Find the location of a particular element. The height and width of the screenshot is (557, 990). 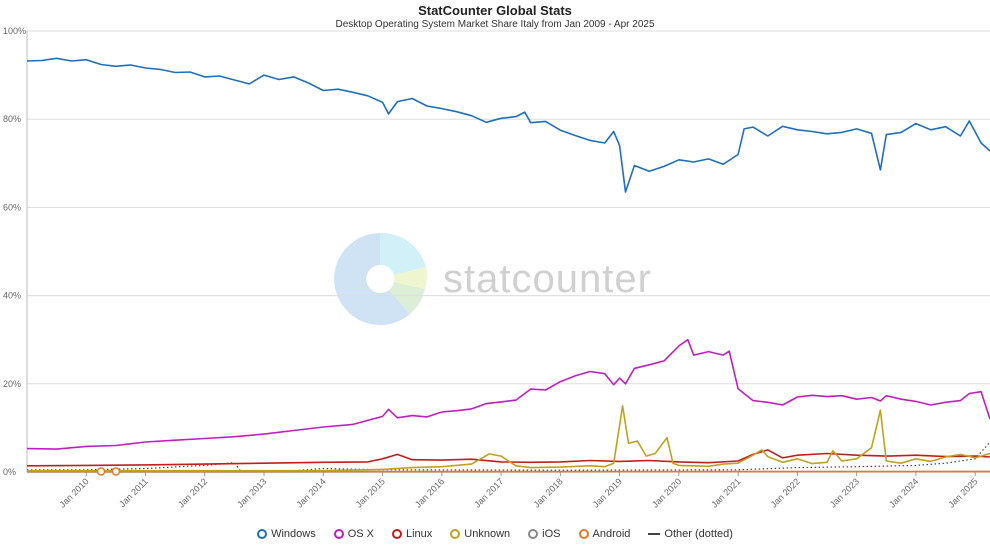

y-tick-label: 0% is located at coordinates (9, 472).